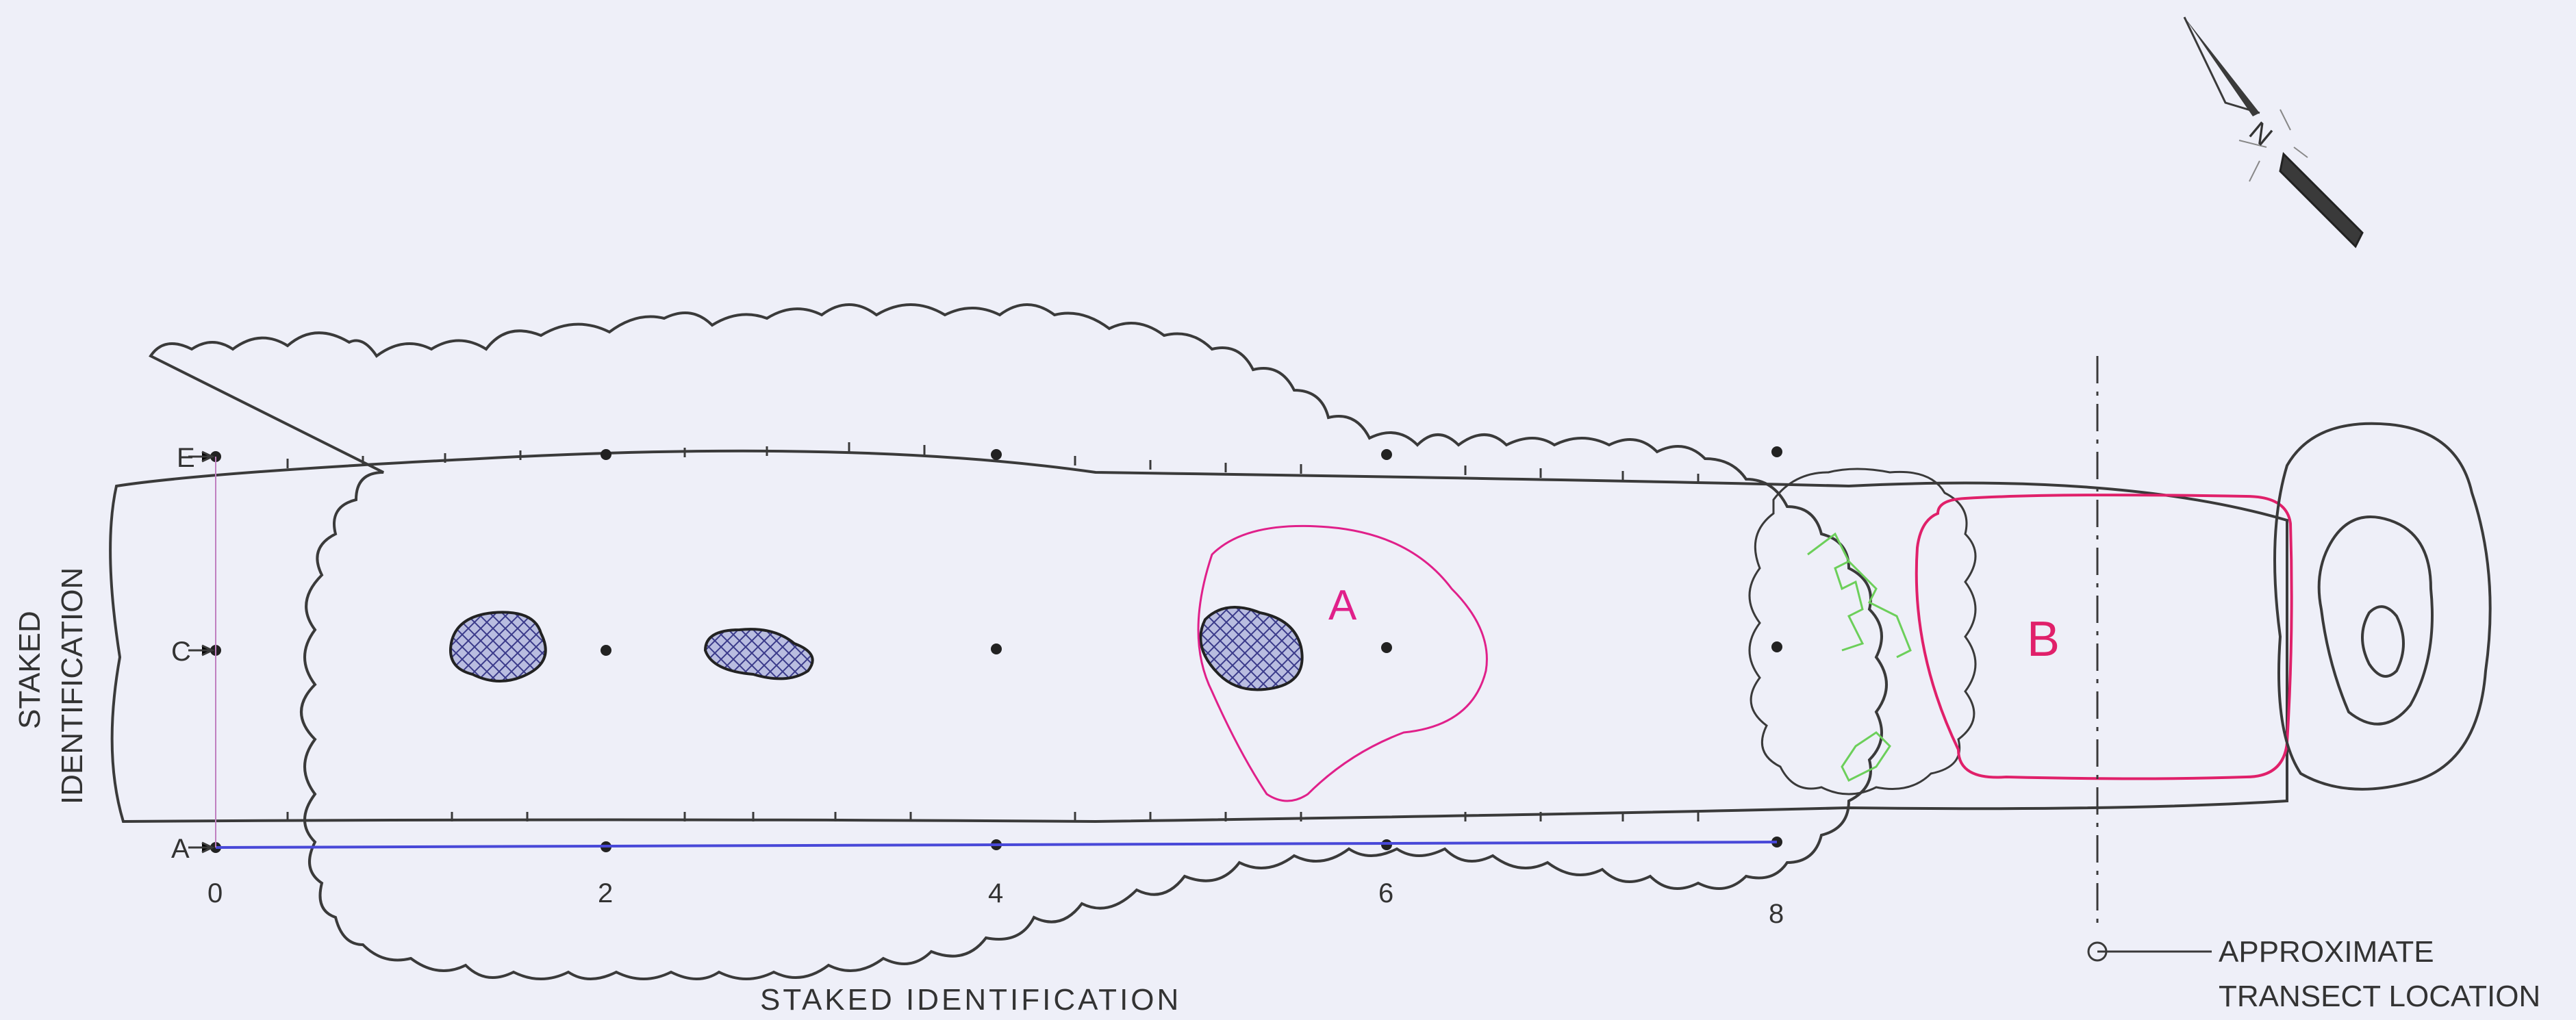  I want to click on zone-b-label: B, so click(2044, 639).